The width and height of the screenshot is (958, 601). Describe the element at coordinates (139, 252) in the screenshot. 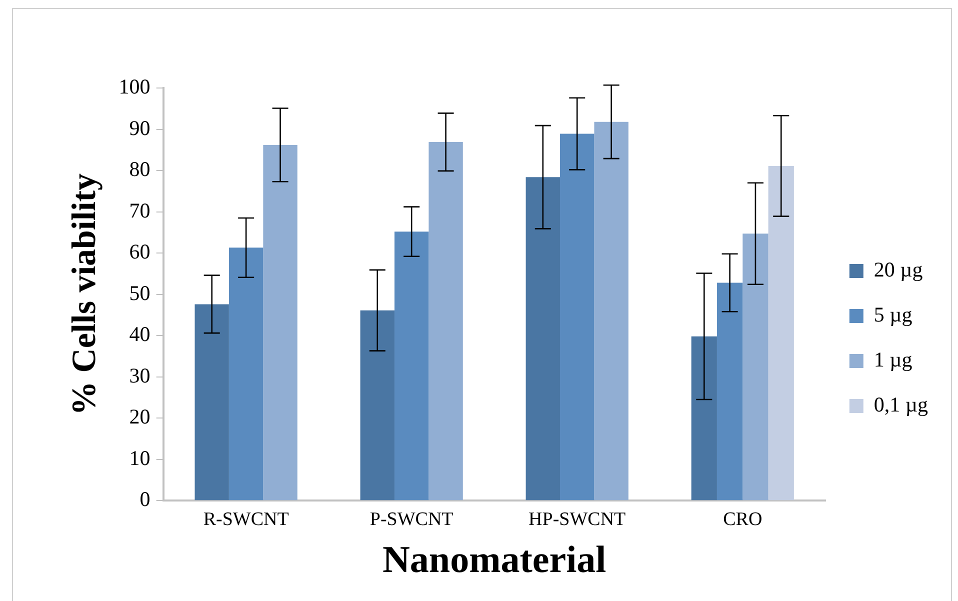

I see `y-tick-label: 60` at that location.